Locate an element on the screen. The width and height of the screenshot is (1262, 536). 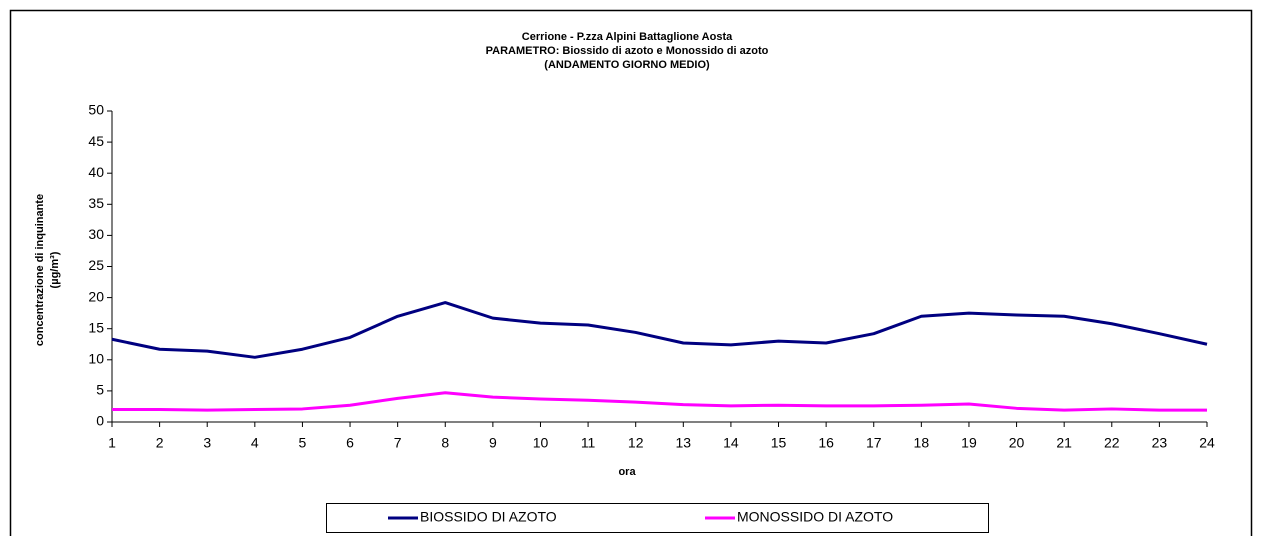
x-tick-label: 6 is located at coordinates (350, 443).